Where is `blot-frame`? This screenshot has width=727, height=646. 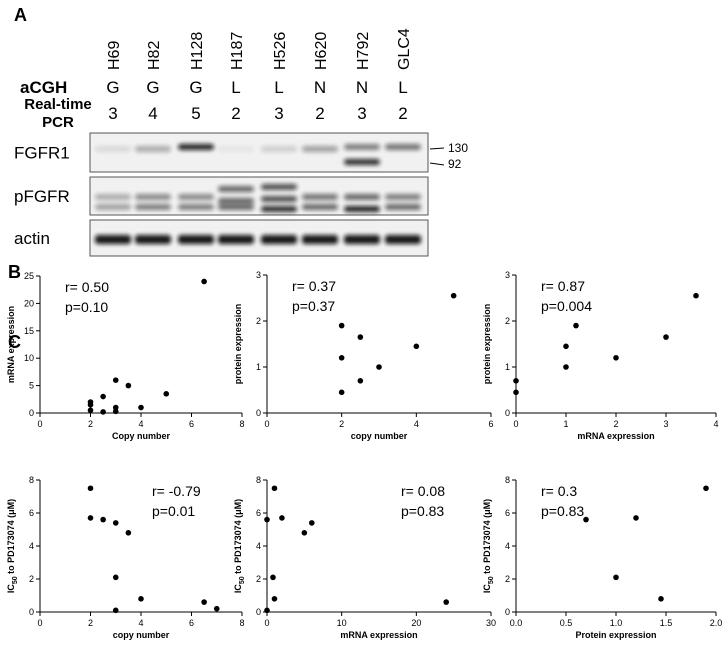 blot-frame is located at coordinates (259, 152).